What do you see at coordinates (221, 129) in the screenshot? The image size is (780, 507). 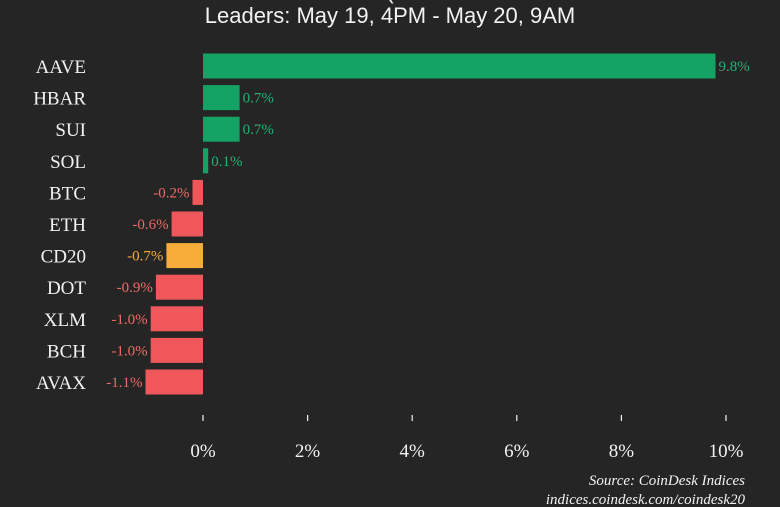 I see `bar-sui` at bounding box center [221, 129].